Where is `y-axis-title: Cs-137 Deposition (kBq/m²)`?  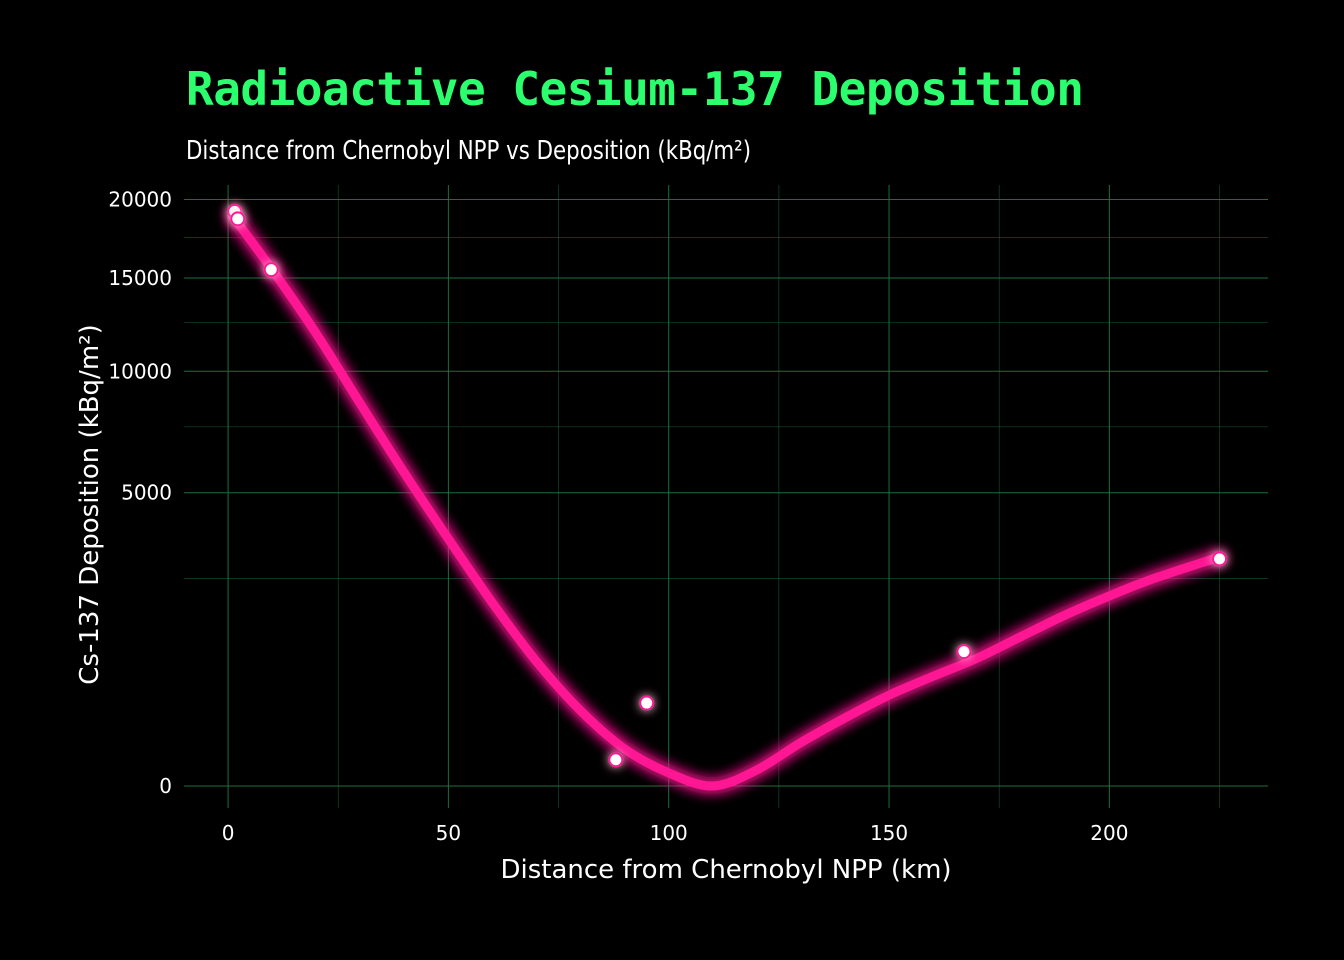 y-axis-title: Cs-137 Deposition (kBq/m²) is located at coordinates (90, 504).